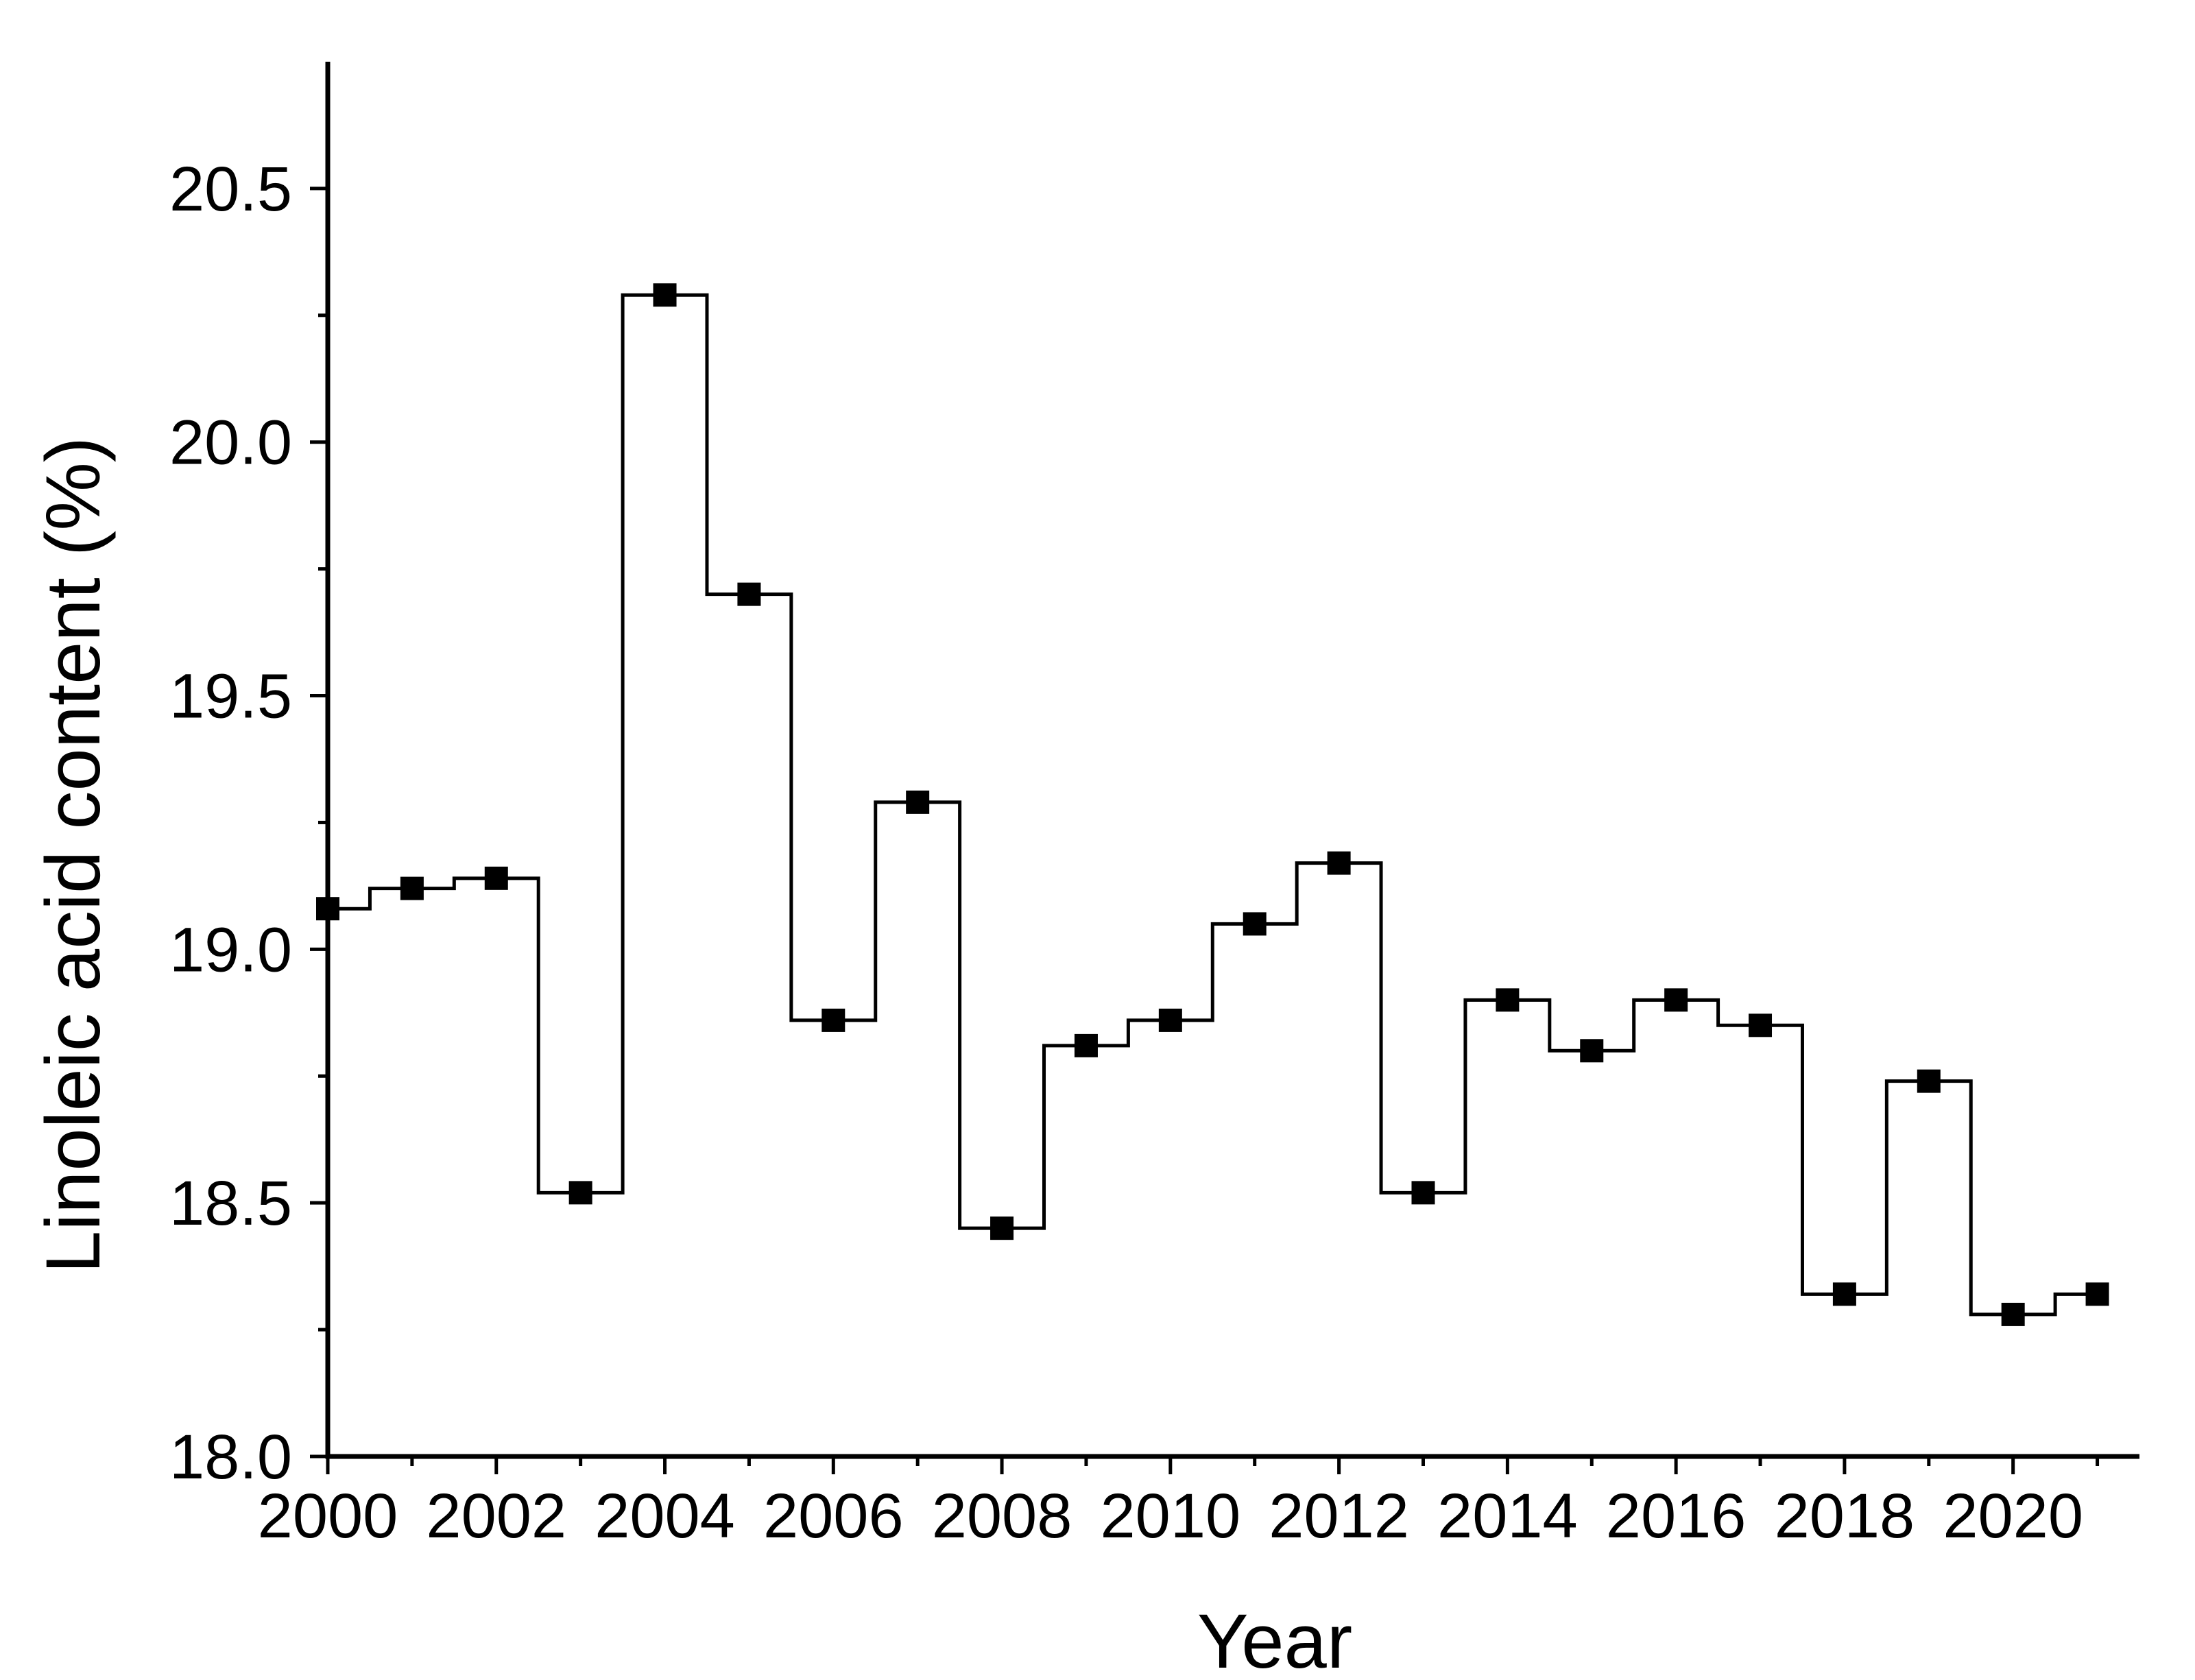 The height and width of the screenshot is (1680, 2195). Describe the element at coordinates (230, 1203) in the screenshot. I see `y-tick-label: 18.5` at that location.